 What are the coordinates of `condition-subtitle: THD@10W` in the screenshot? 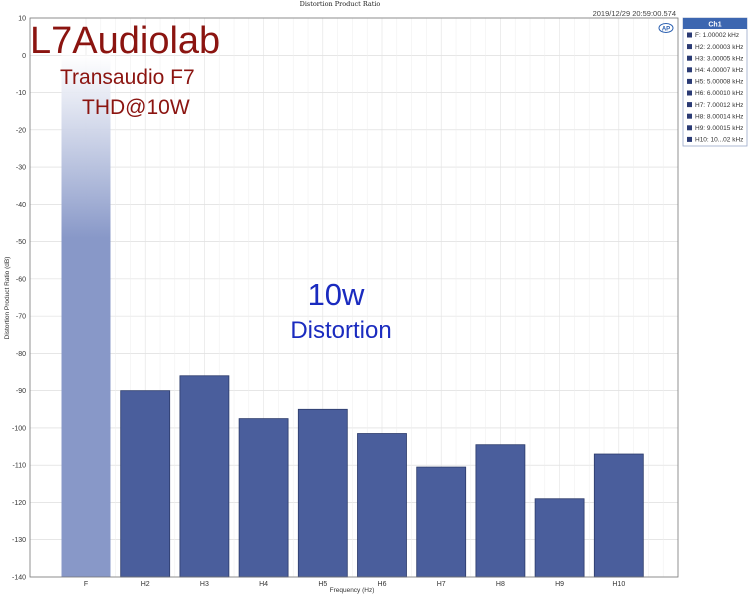 It's located at (136, 107).